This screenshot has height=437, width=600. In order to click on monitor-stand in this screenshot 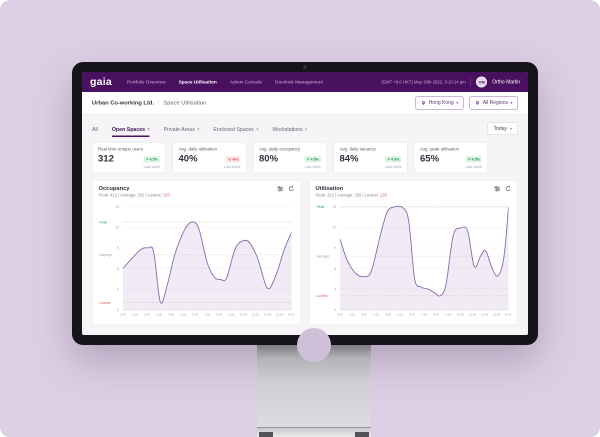, I will do `click(314, 377)`.